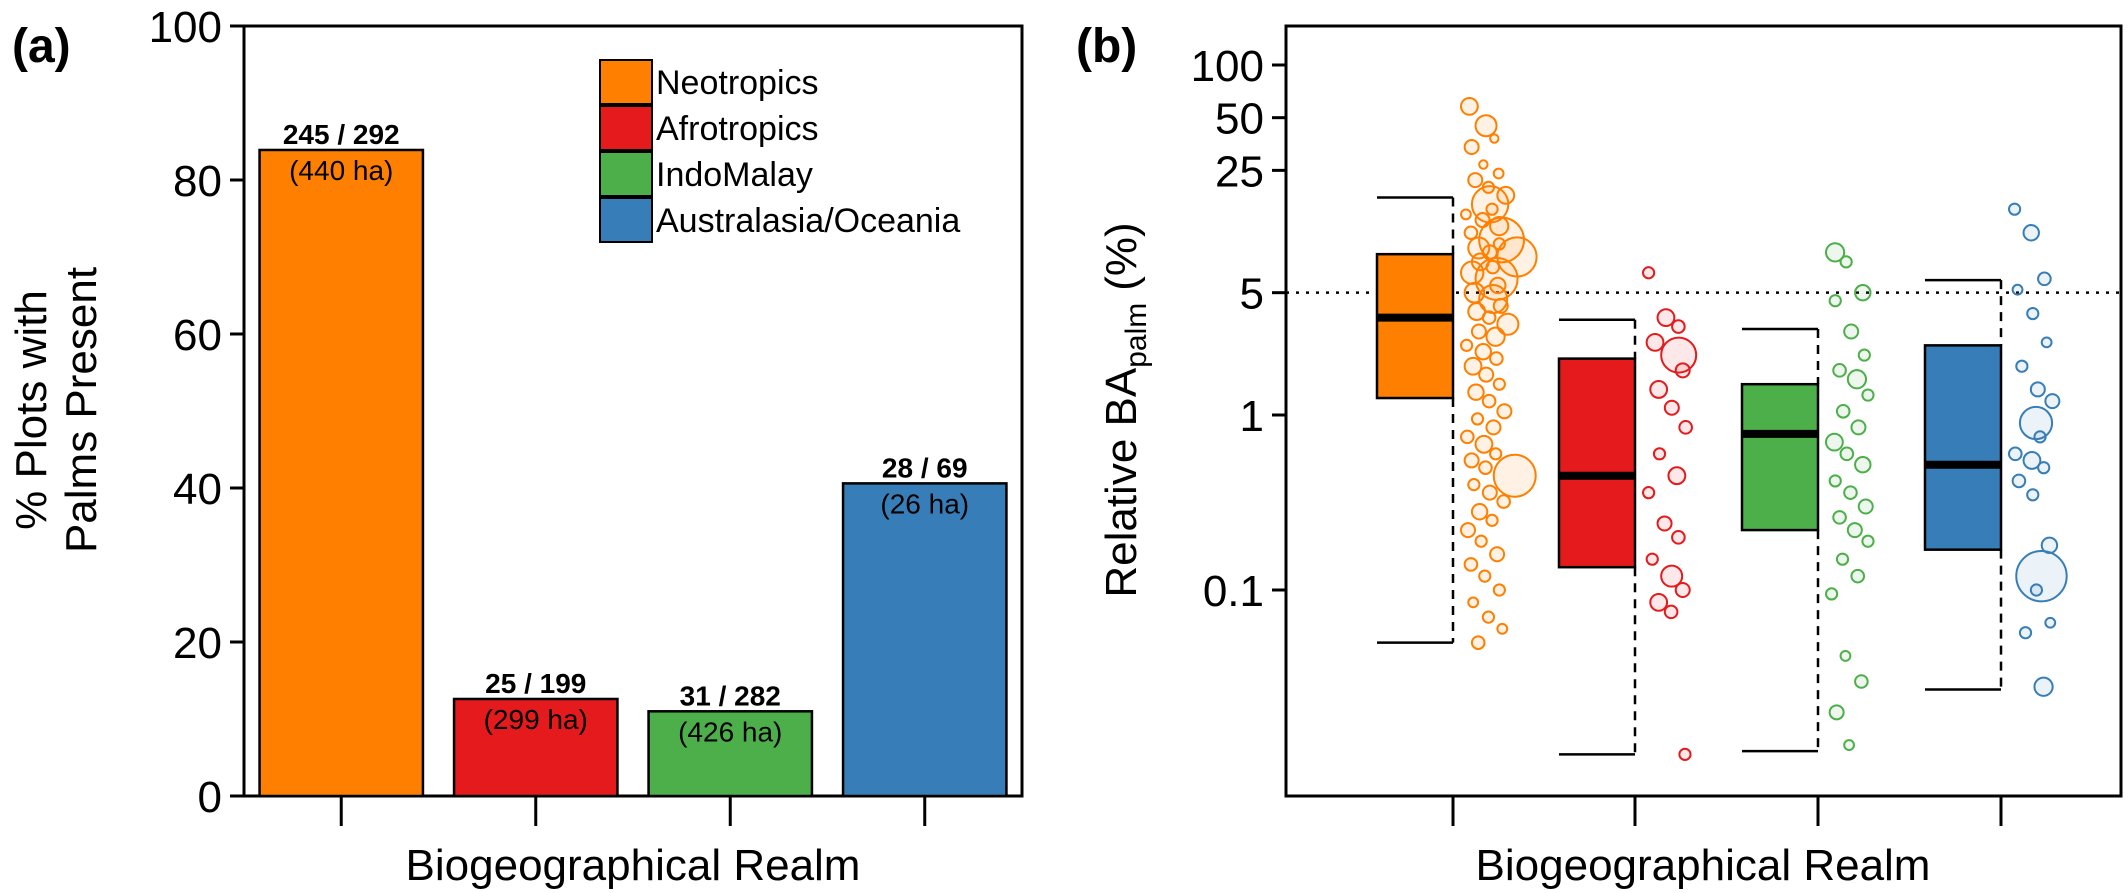 This screenshot has width=2128, height=893. I want to click on y-tick-label: 25, so click(1239, 171).